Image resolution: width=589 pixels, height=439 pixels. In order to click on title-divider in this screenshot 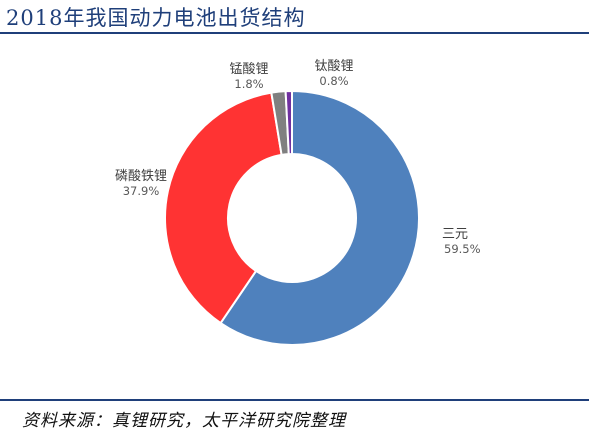, I will do `click(294, 33)`.